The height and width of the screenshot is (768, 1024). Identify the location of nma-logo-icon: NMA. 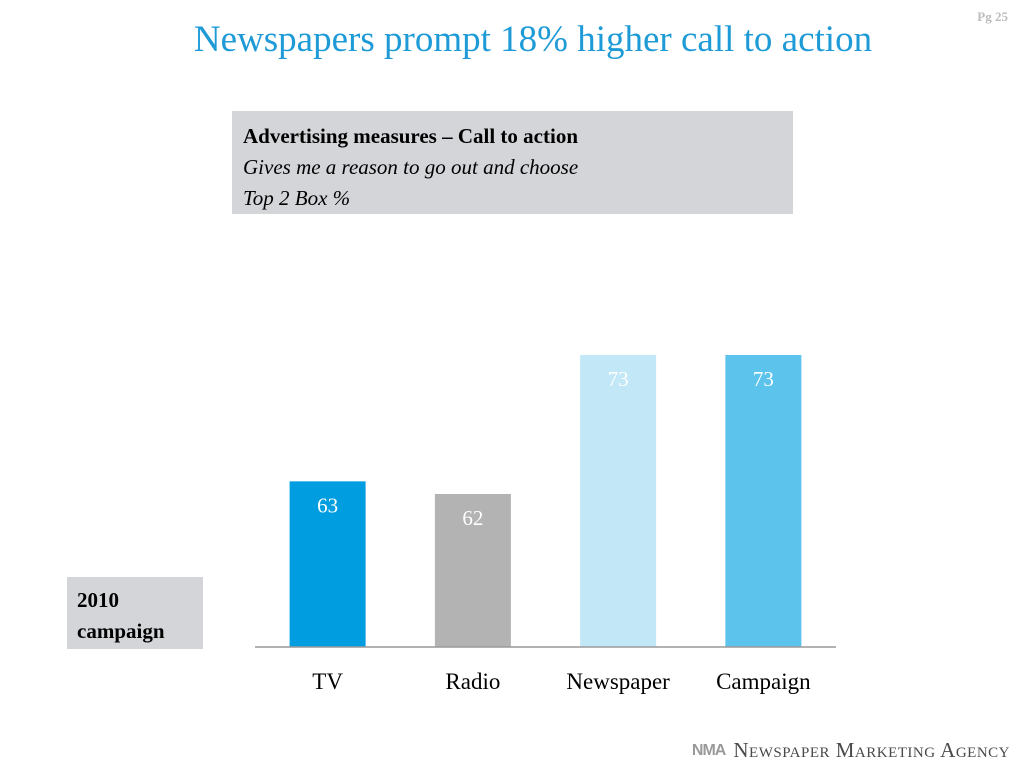
(708, 750).